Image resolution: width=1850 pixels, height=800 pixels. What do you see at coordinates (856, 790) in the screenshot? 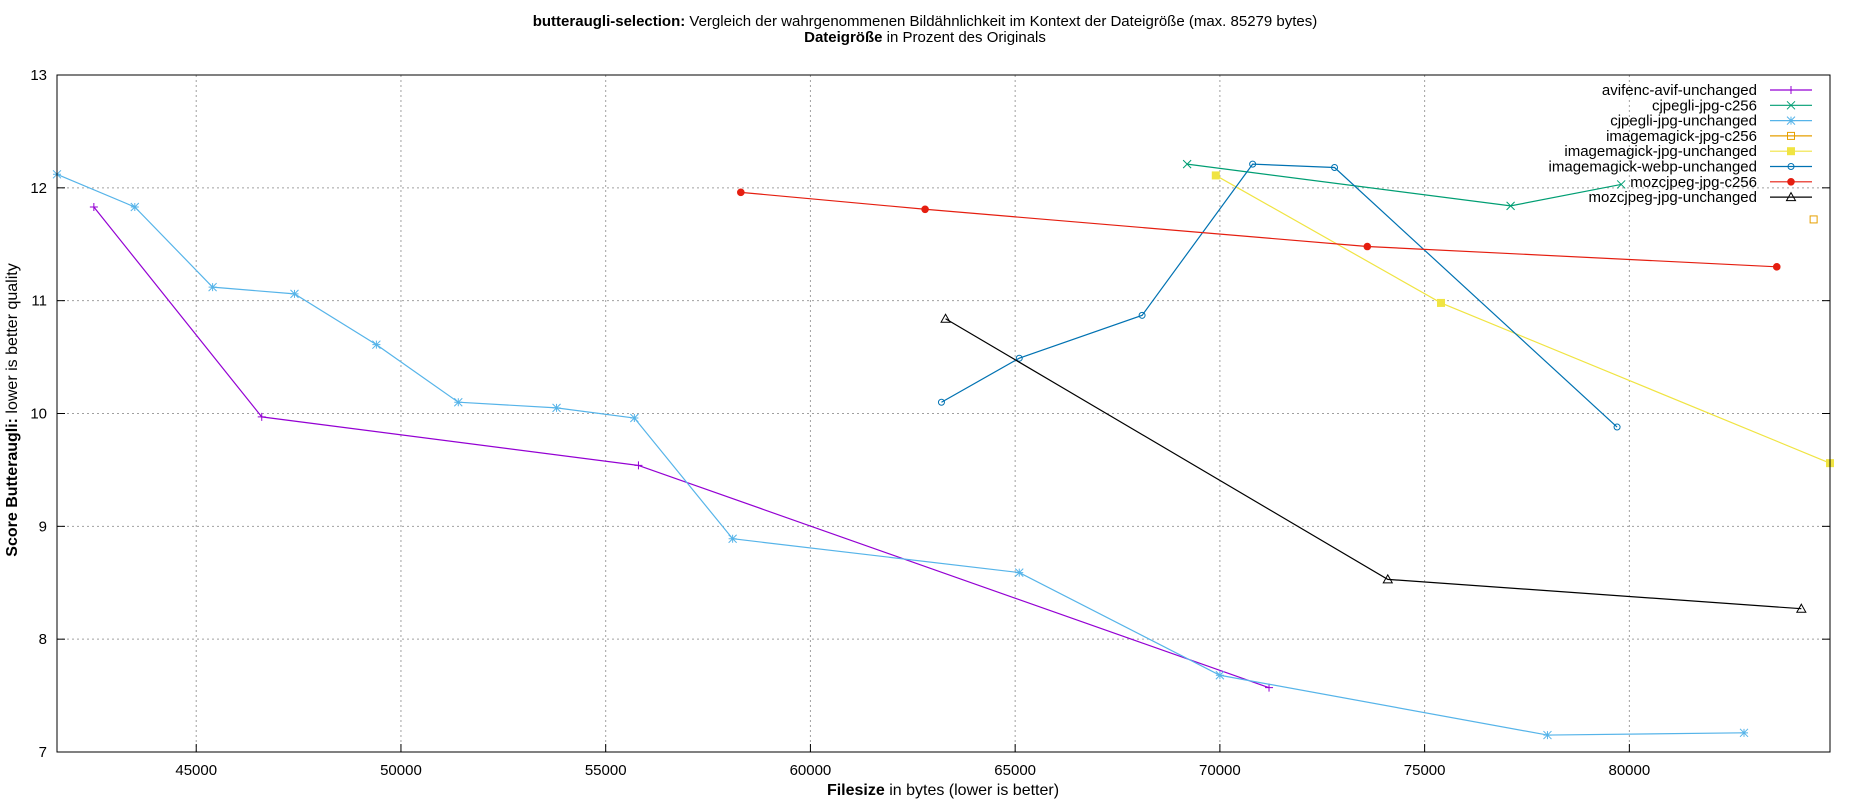
I see `x-axis-label-bold: Filesize` at bounding box center [856, 790].